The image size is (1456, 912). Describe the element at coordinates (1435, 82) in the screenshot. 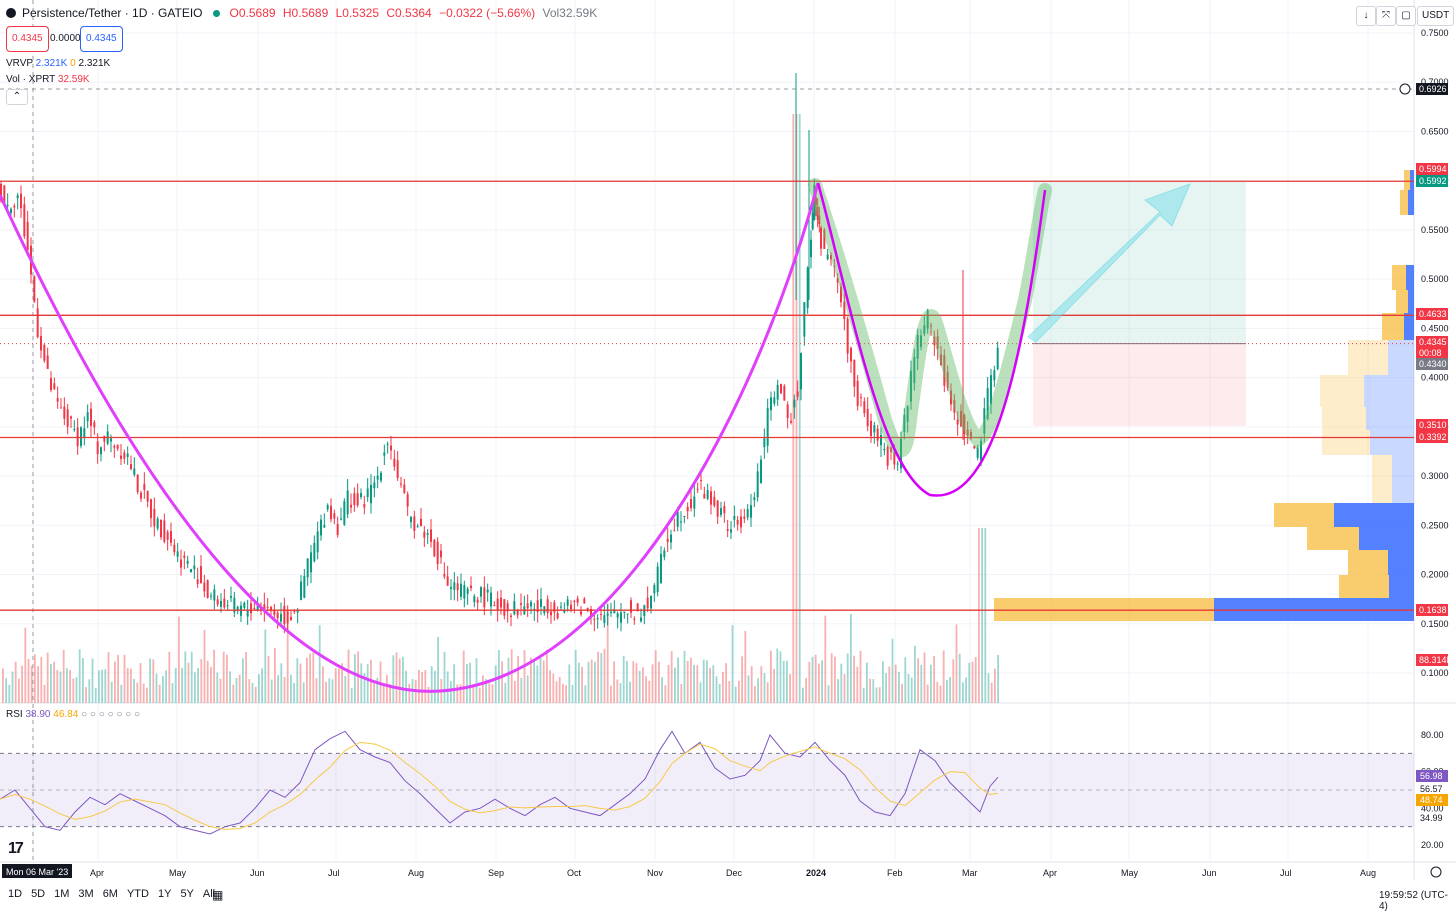

I see `price-tick-1: 0.7000` at that location.